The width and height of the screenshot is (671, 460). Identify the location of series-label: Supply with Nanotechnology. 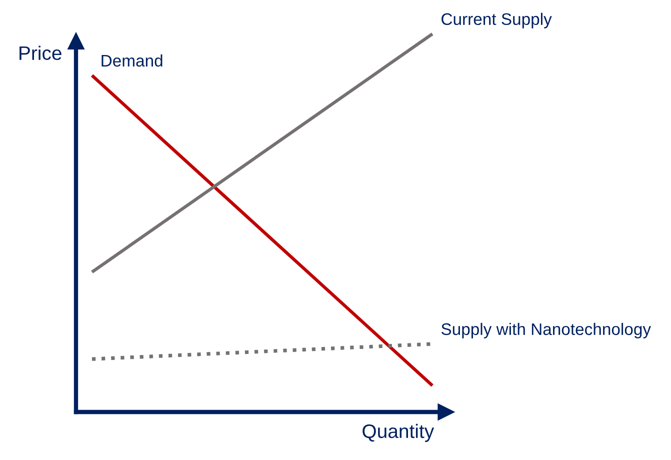
(546, 330).